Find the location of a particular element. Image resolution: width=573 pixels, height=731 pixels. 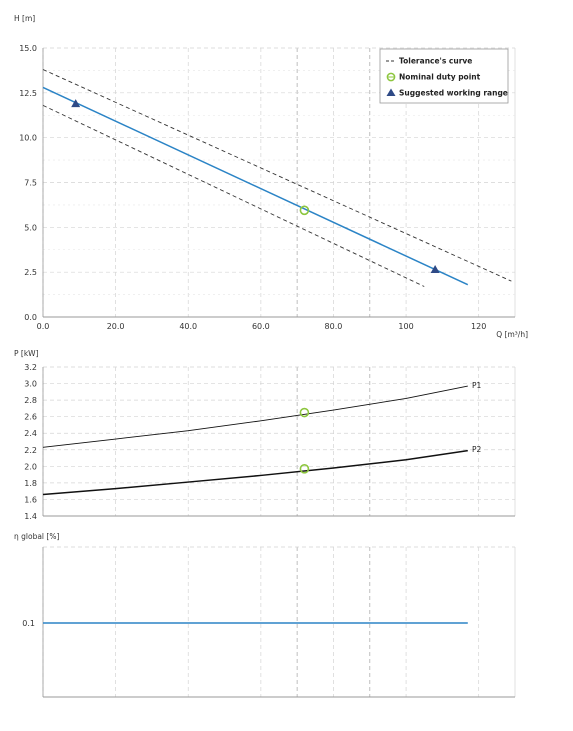

power-y-axis-title: P [kW] is located at coordinates (26, 353).